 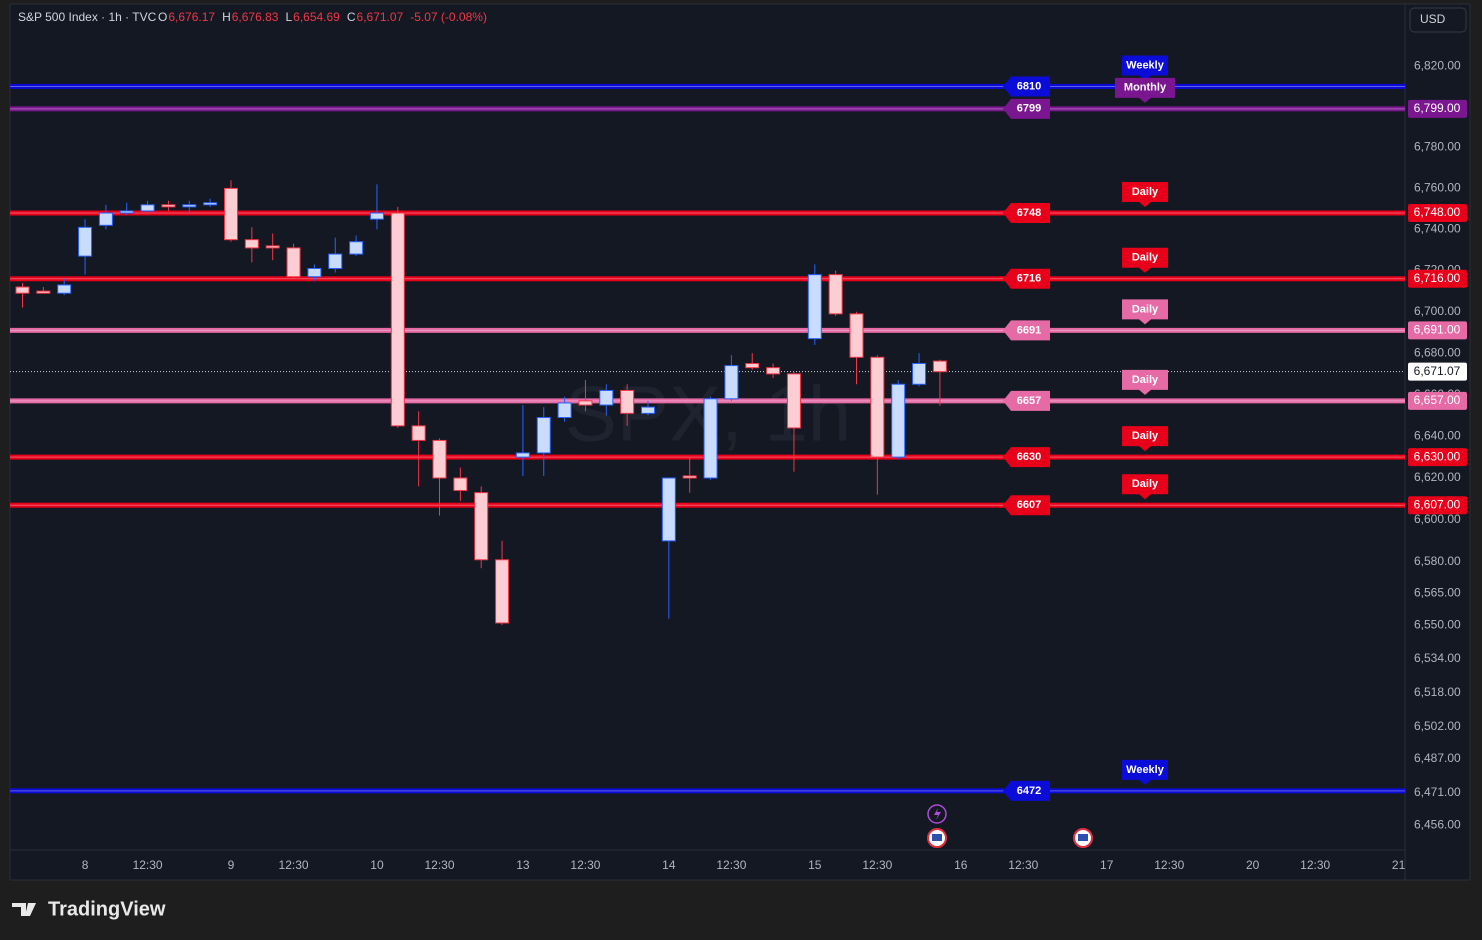 I want to click on brand-logo: TradingView, so click(x=89, y=909).